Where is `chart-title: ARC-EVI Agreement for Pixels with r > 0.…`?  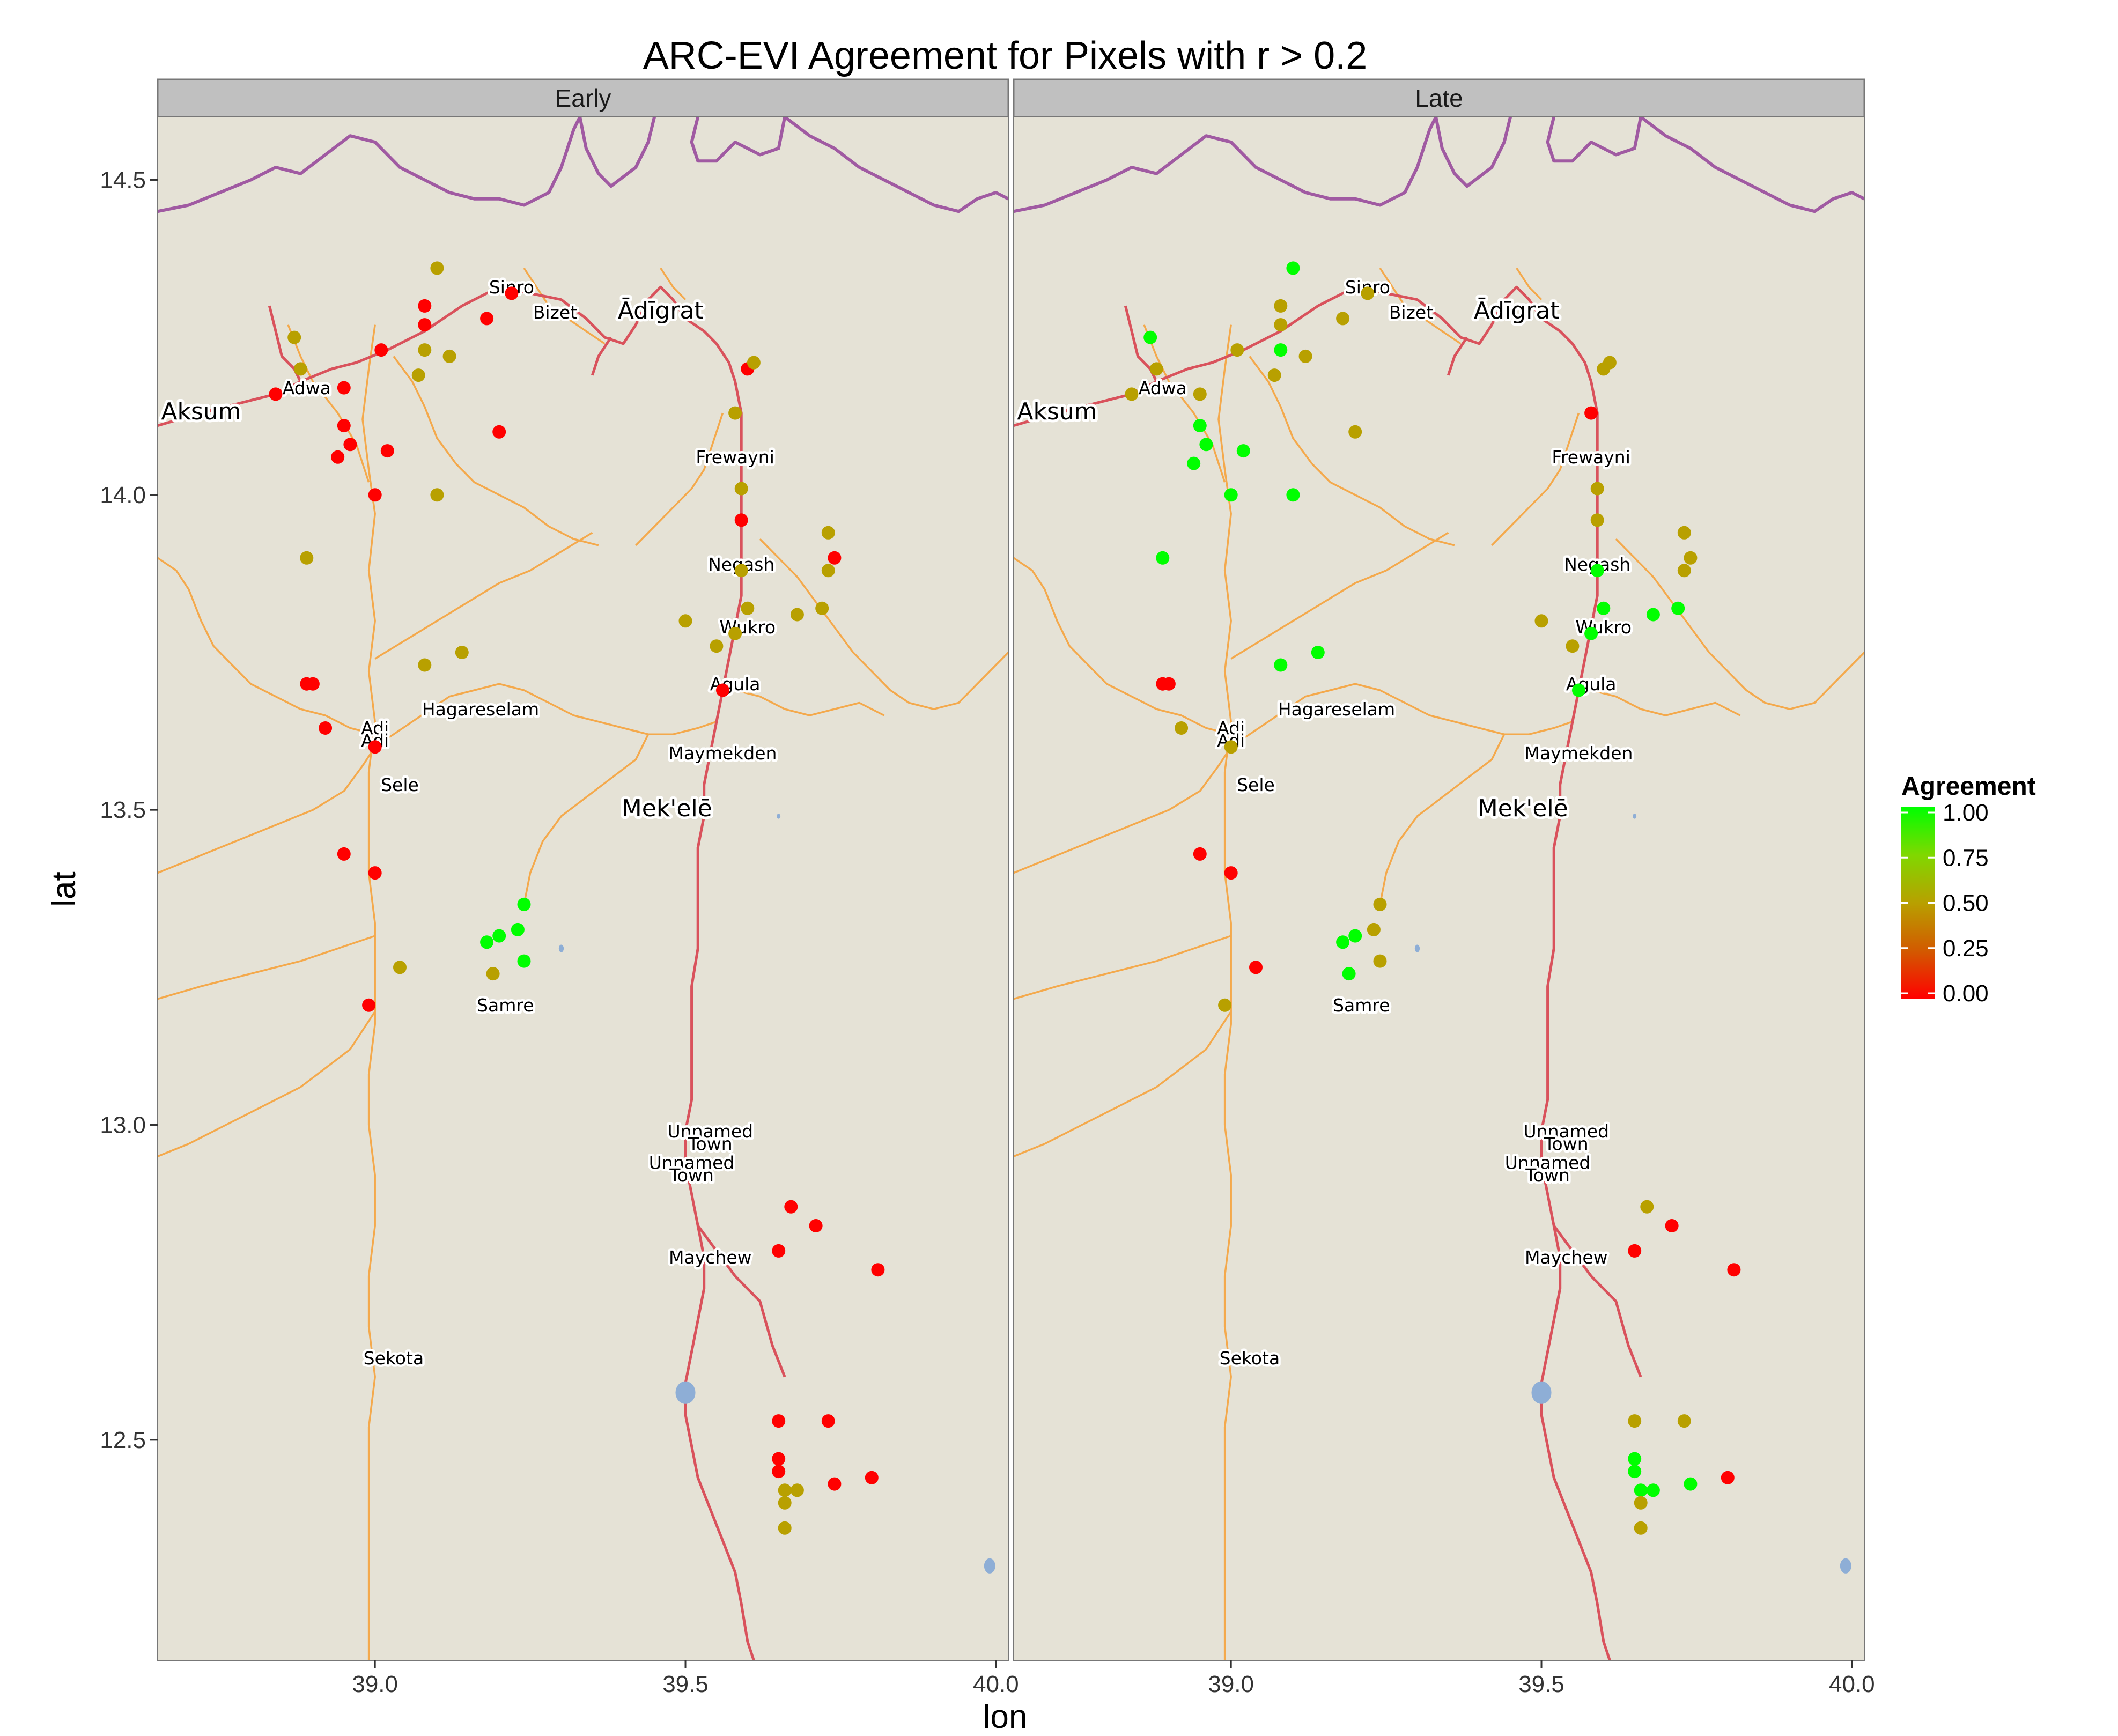
chart-title: ARC-EVI Agreement for Pixels with r > 0.… is located at coordinates (1005, 56).